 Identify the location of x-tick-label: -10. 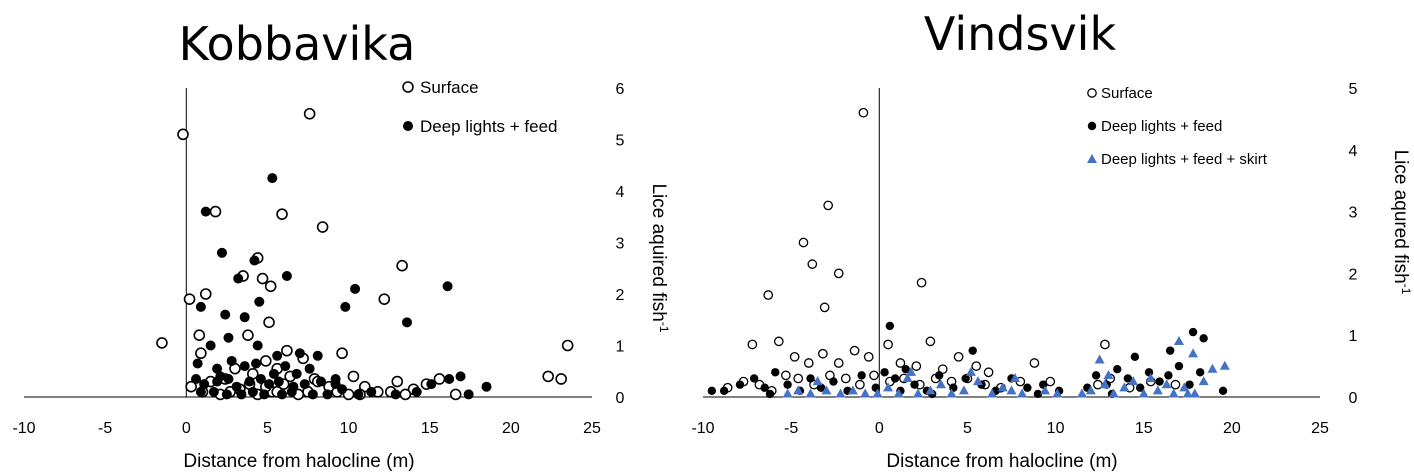
(702, 428).